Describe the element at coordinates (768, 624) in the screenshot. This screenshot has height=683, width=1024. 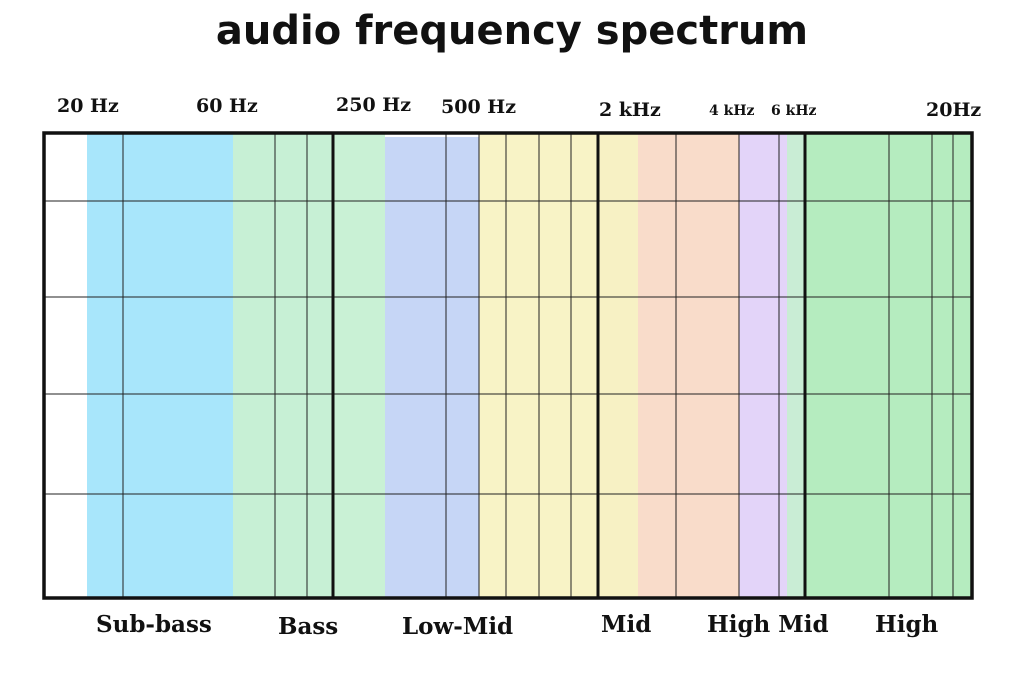
I see `band-label-high-mid: High Mid` at that location.